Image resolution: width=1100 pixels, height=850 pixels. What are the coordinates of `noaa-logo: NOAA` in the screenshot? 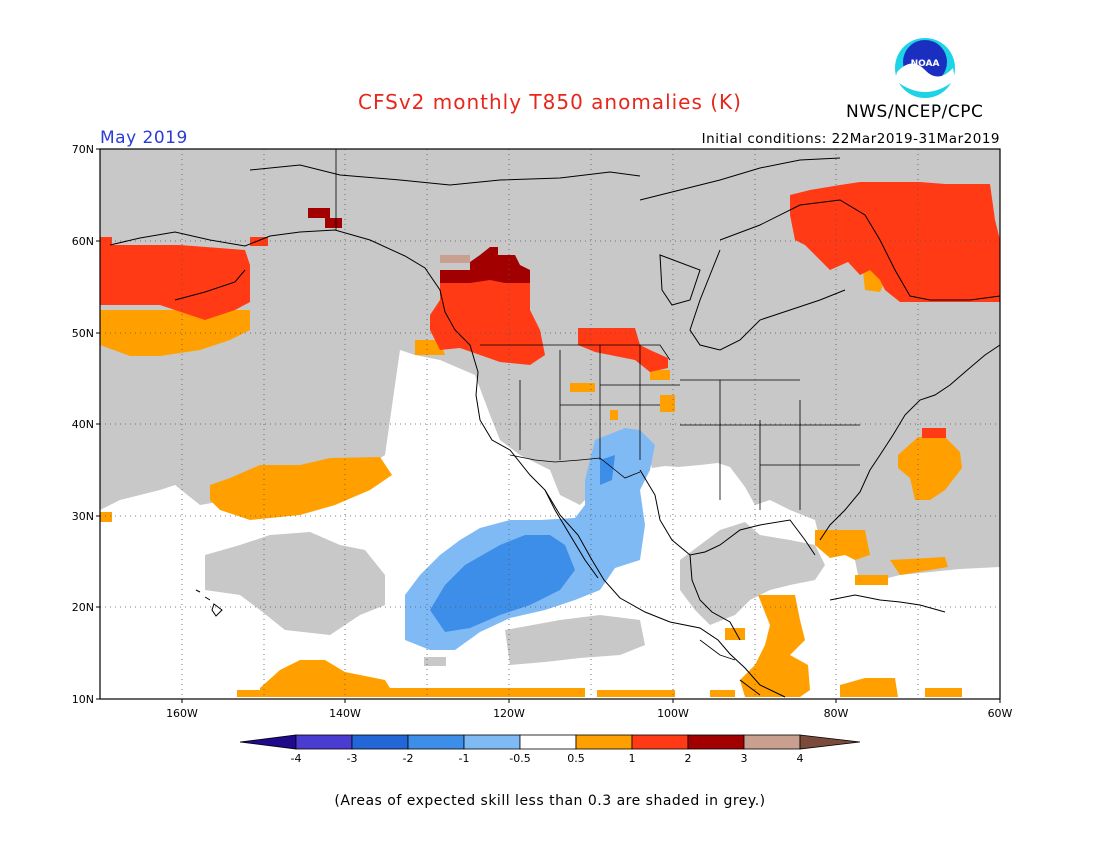 It's located at (925, 68).